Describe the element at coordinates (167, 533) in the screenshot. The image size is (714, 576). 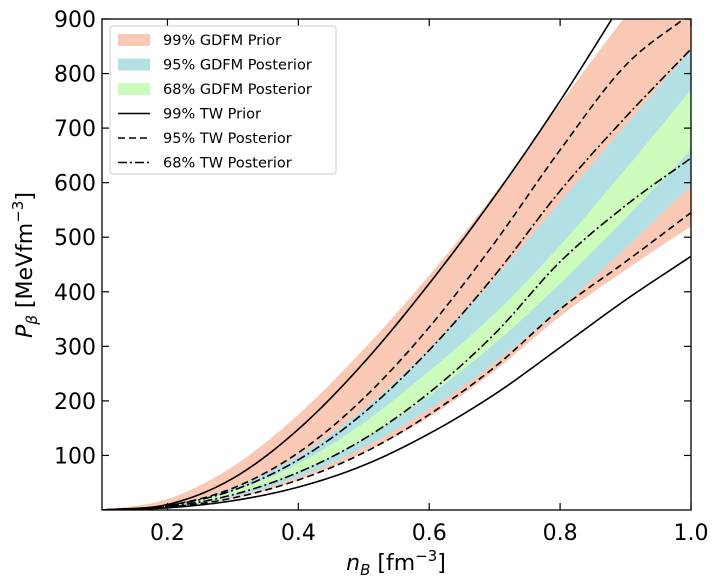
I see `x-tick-label: 0.2` at that location.